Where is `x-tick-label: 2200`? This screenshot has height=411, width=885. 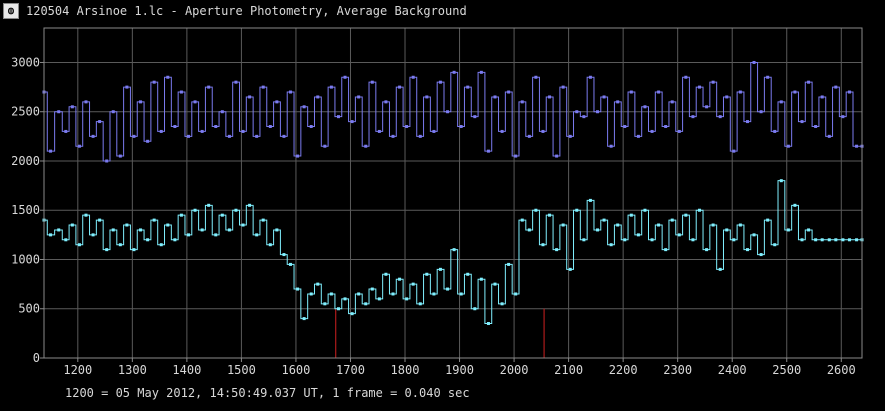 x-tick-label: 2200 is located at coordinates (623, 370).